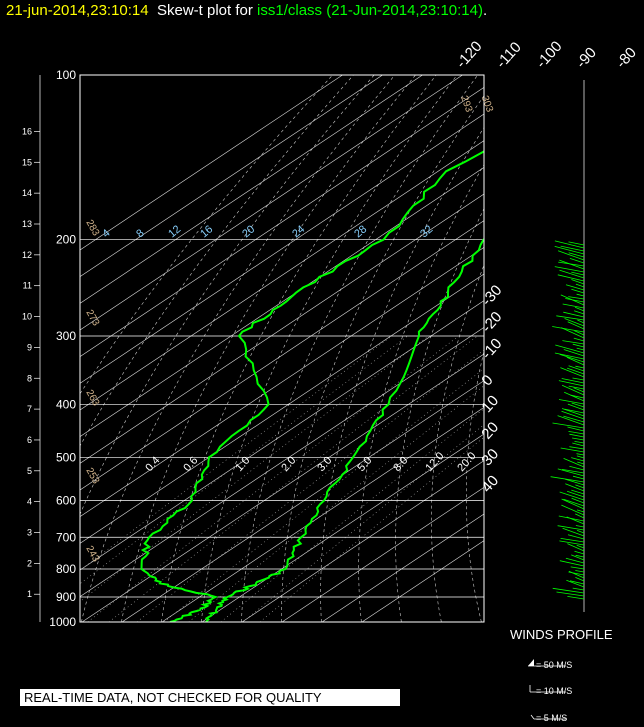  What do you see at coordinates (567, 346) in the screenshot?
I see `wind-barbs` at bounding box center [567, 346].